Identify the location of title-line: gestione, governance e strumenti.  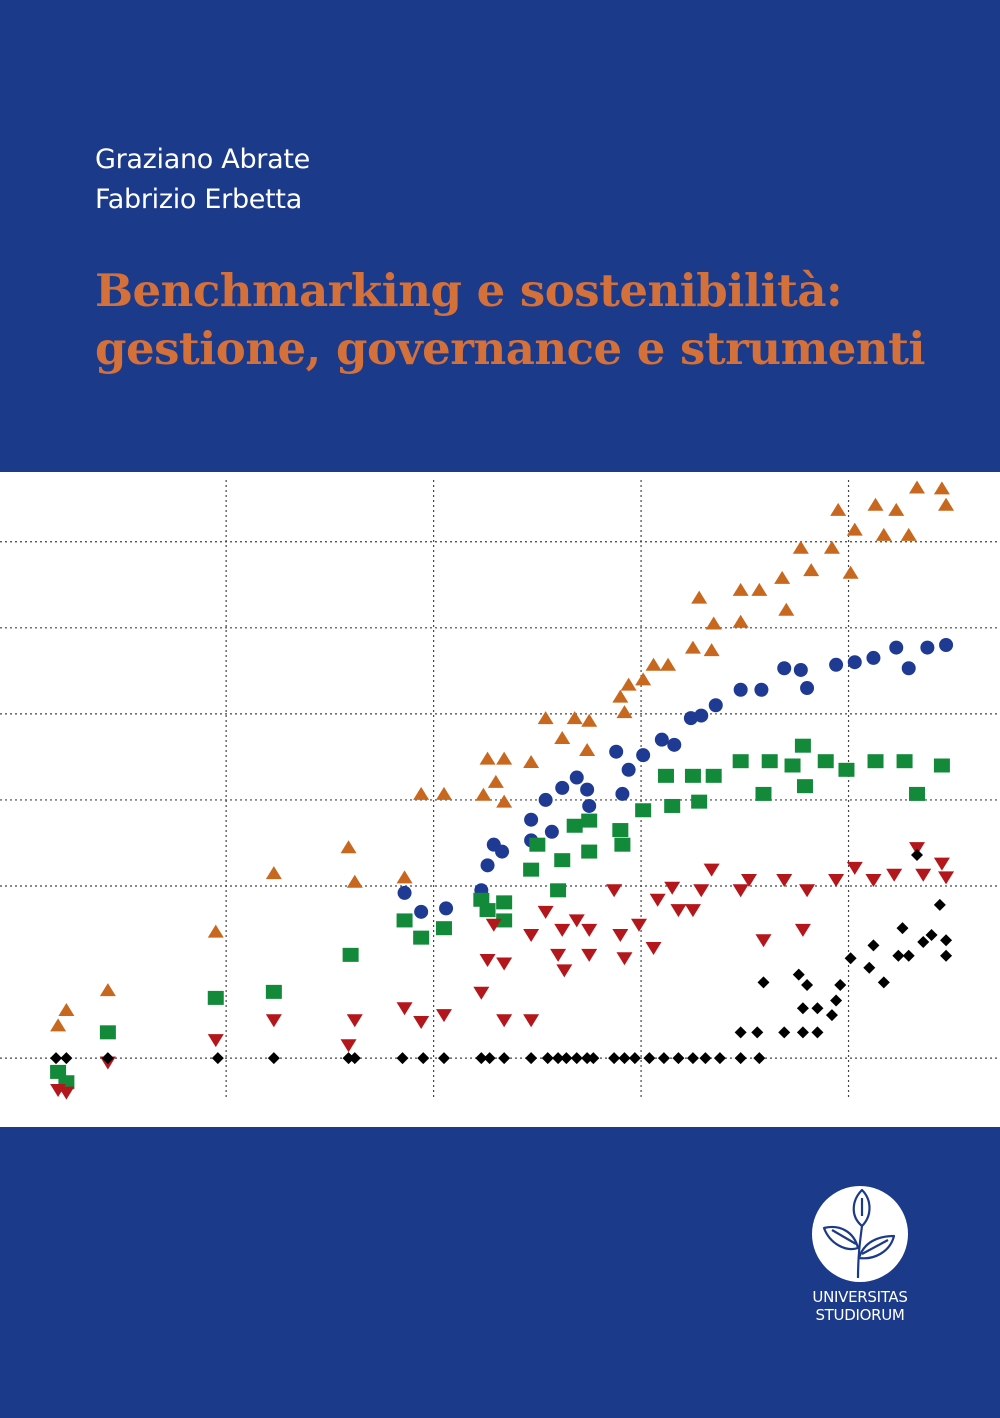
(510, 348).